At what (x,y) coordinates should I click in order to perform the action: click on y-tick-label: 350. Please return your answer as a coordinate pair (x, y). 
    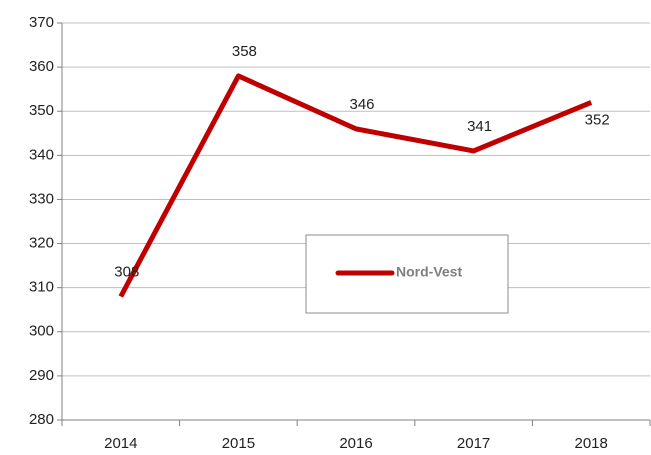
    Looking at the image, I should click on (41, 110).